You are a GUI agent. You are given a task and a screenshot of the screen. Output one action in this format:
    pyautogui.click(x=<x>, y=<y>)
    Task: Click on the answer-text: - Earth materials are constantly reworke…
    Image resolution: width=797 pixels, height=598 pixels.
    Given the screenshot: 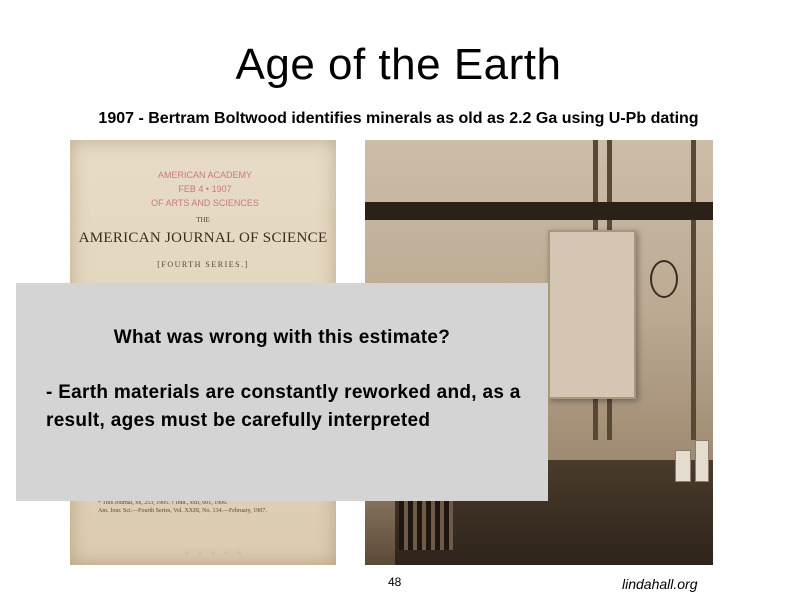 What is the action you would take?
    pyautogui.click(x=283, y=406)
    